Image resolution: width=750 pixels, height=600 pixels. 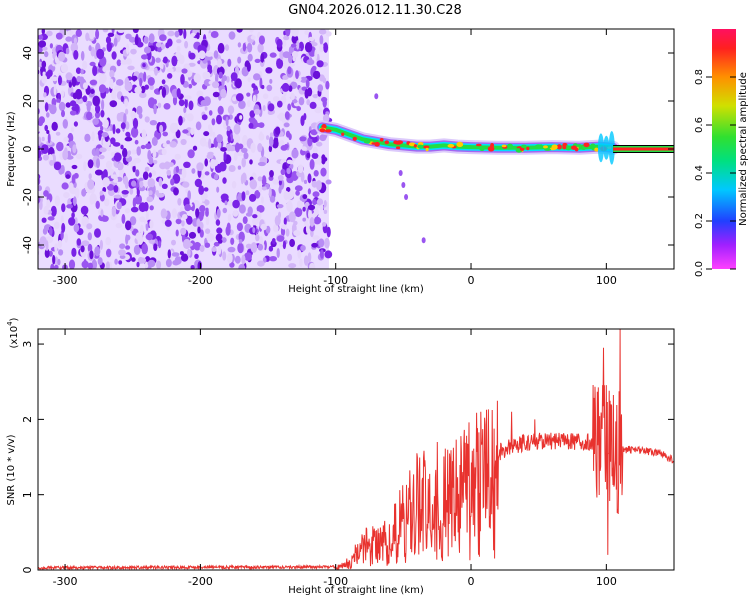 What do you see at coordinates (65, 280) in the screenshot?
I see `spectrogram-xtick-label: -300` at bounding box center [65, 280].